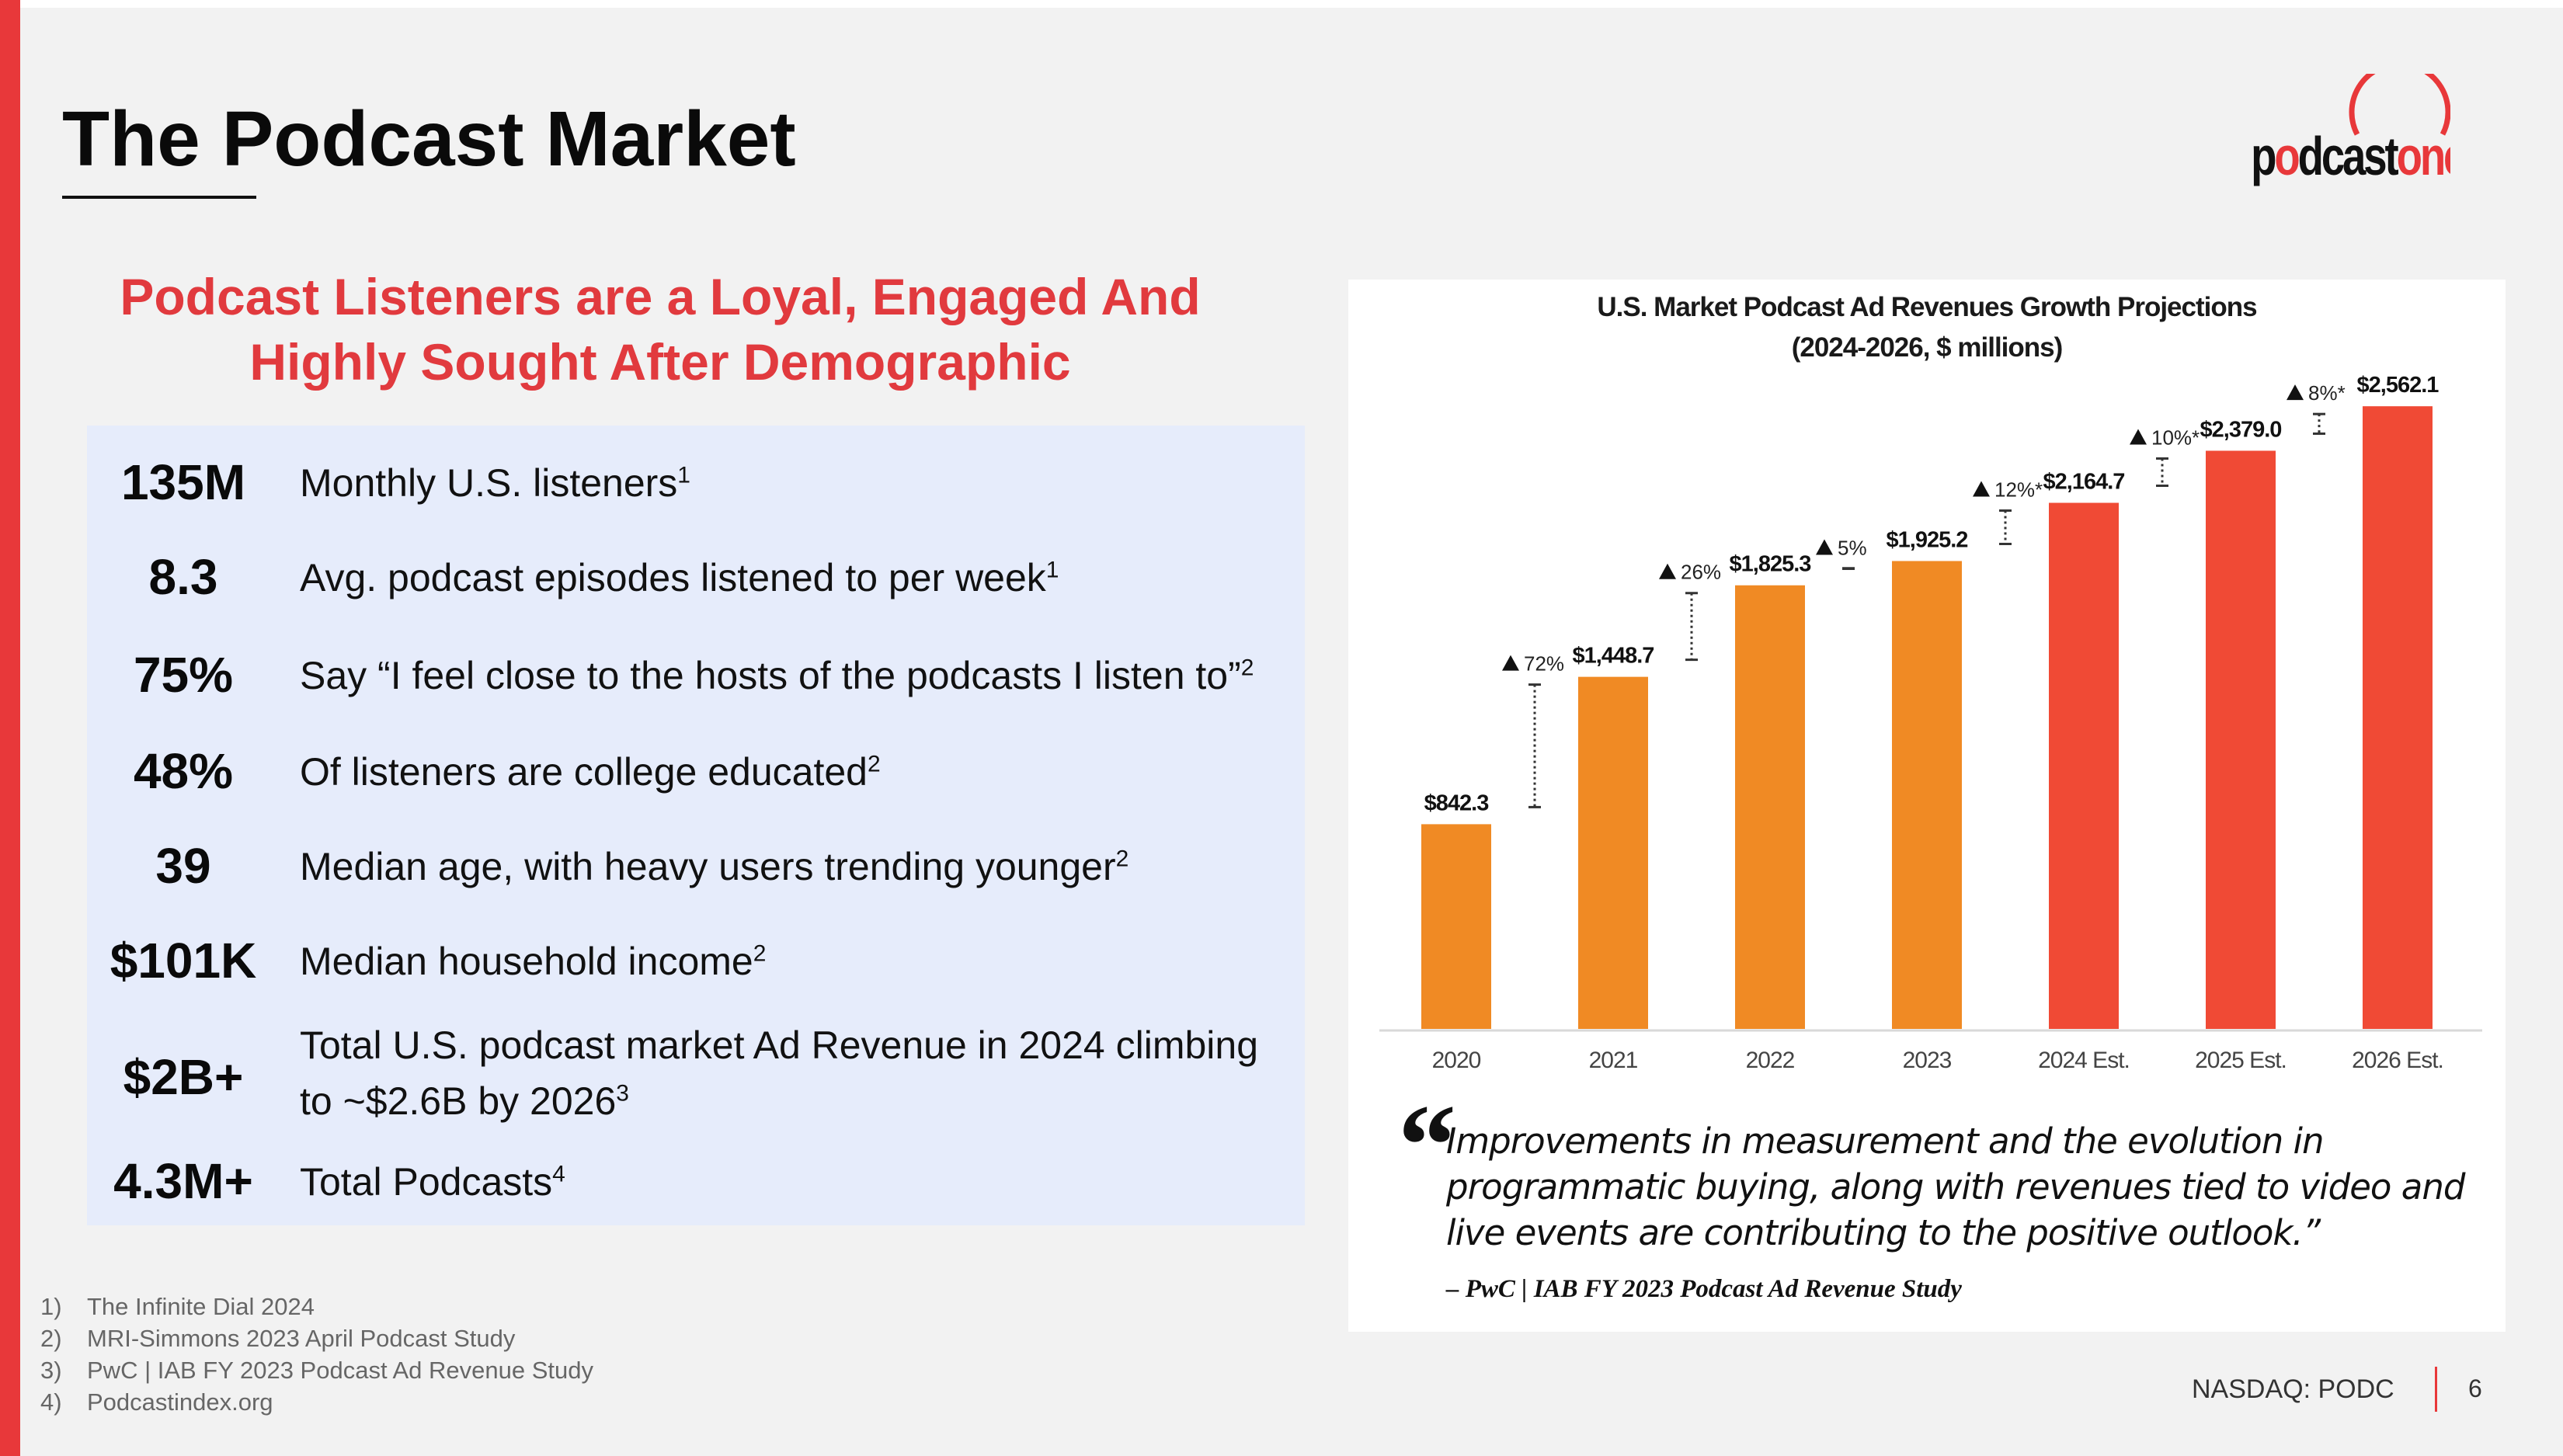 The height and width of the screenshot is (1456, 2563). Describe the element at coordinates (183, 577) in the screenshot. I see `stat-value: 8.3` at that location.